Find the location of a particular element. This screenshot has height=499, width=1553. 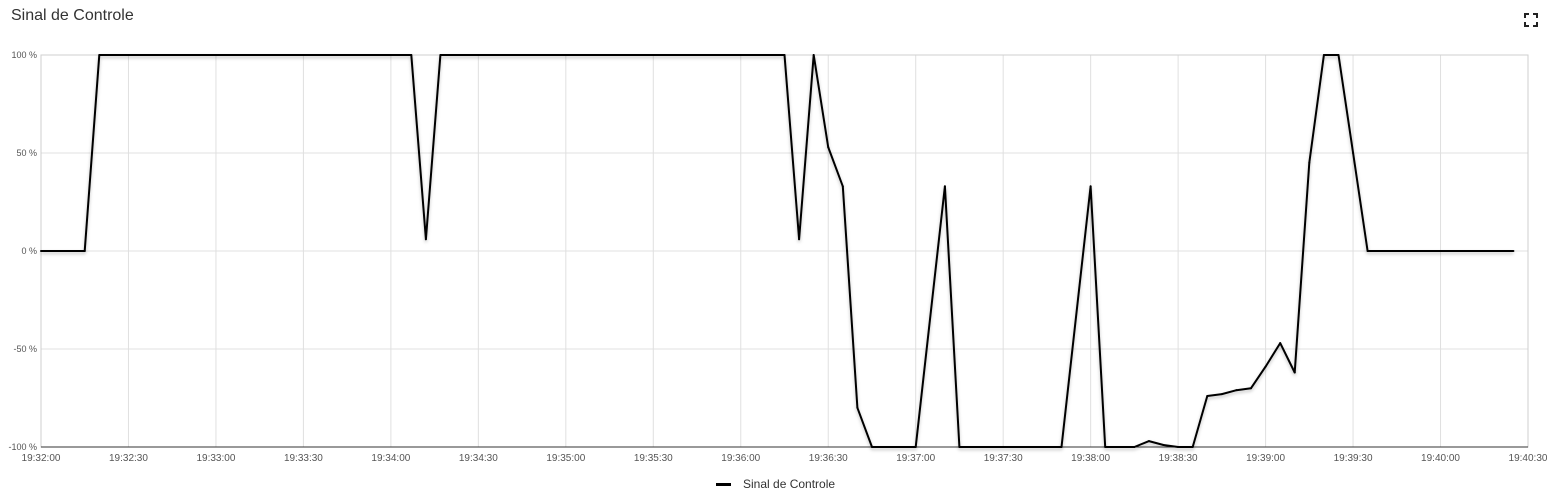

x-tick-label: 19:34:00 is located at coordinates (390, 458).